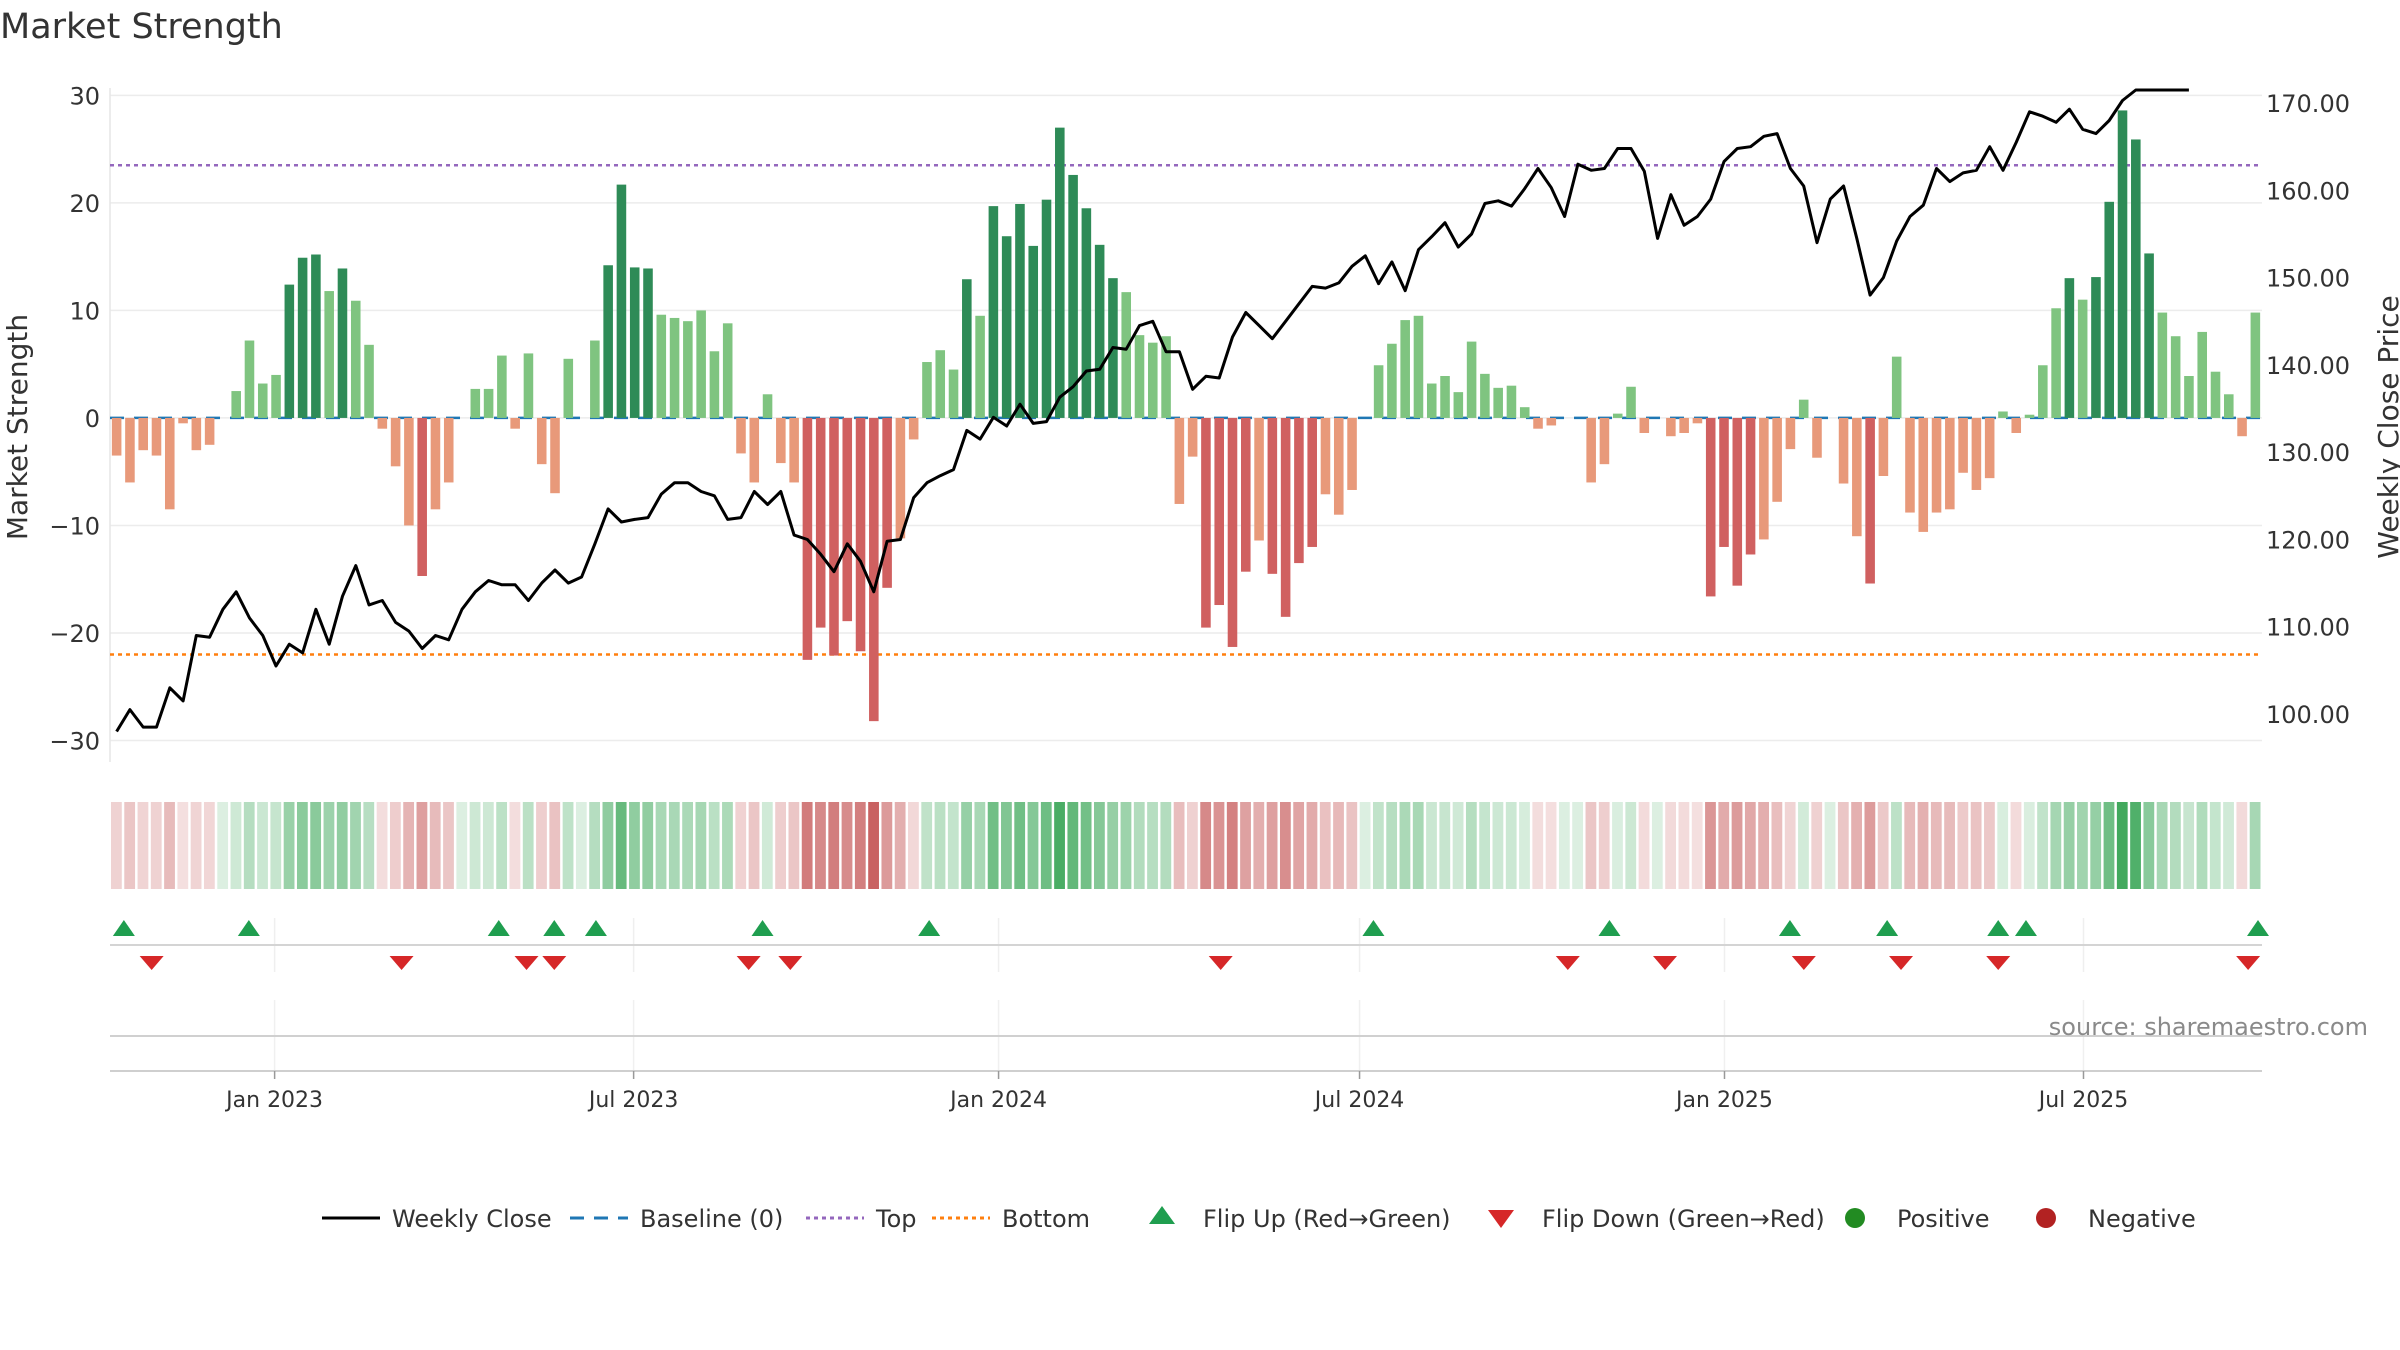 This screenshot has width=2400, height=1350. What do you see at coordinates (2083, 1100) in the screenshot?
I see `x-tick-label: Jul 2025` at bounding box center [2083, 1100].